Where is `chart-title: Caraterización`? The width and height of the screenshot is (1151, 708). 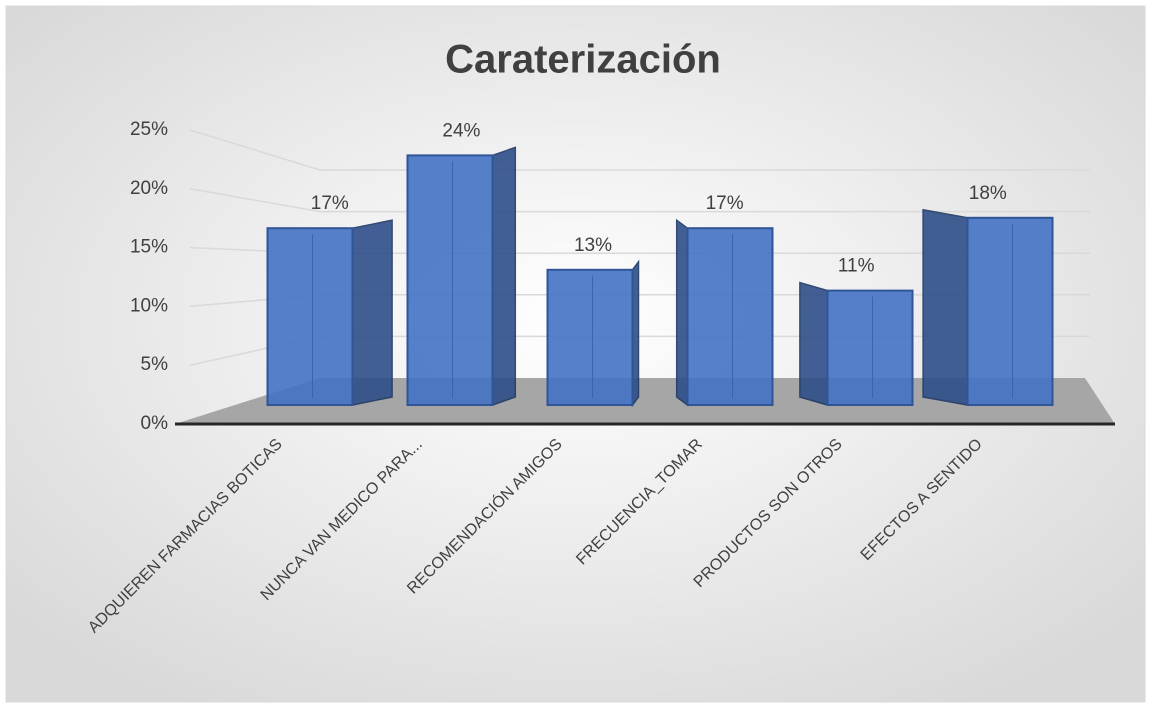 chart-title: Caraterización is located at coordinates (583, 60).